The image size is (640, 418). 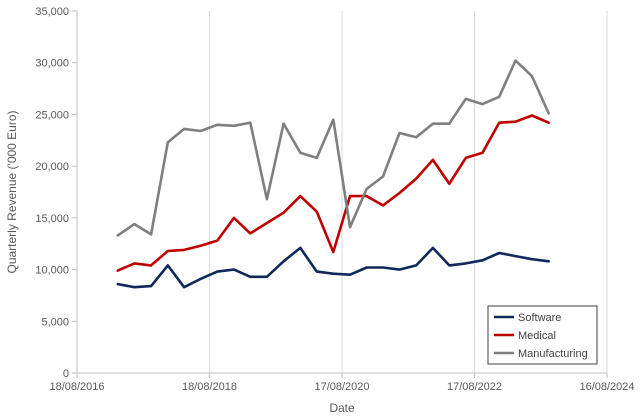 I want to click on legend-label-software: Software, so click(x=539, y=318).